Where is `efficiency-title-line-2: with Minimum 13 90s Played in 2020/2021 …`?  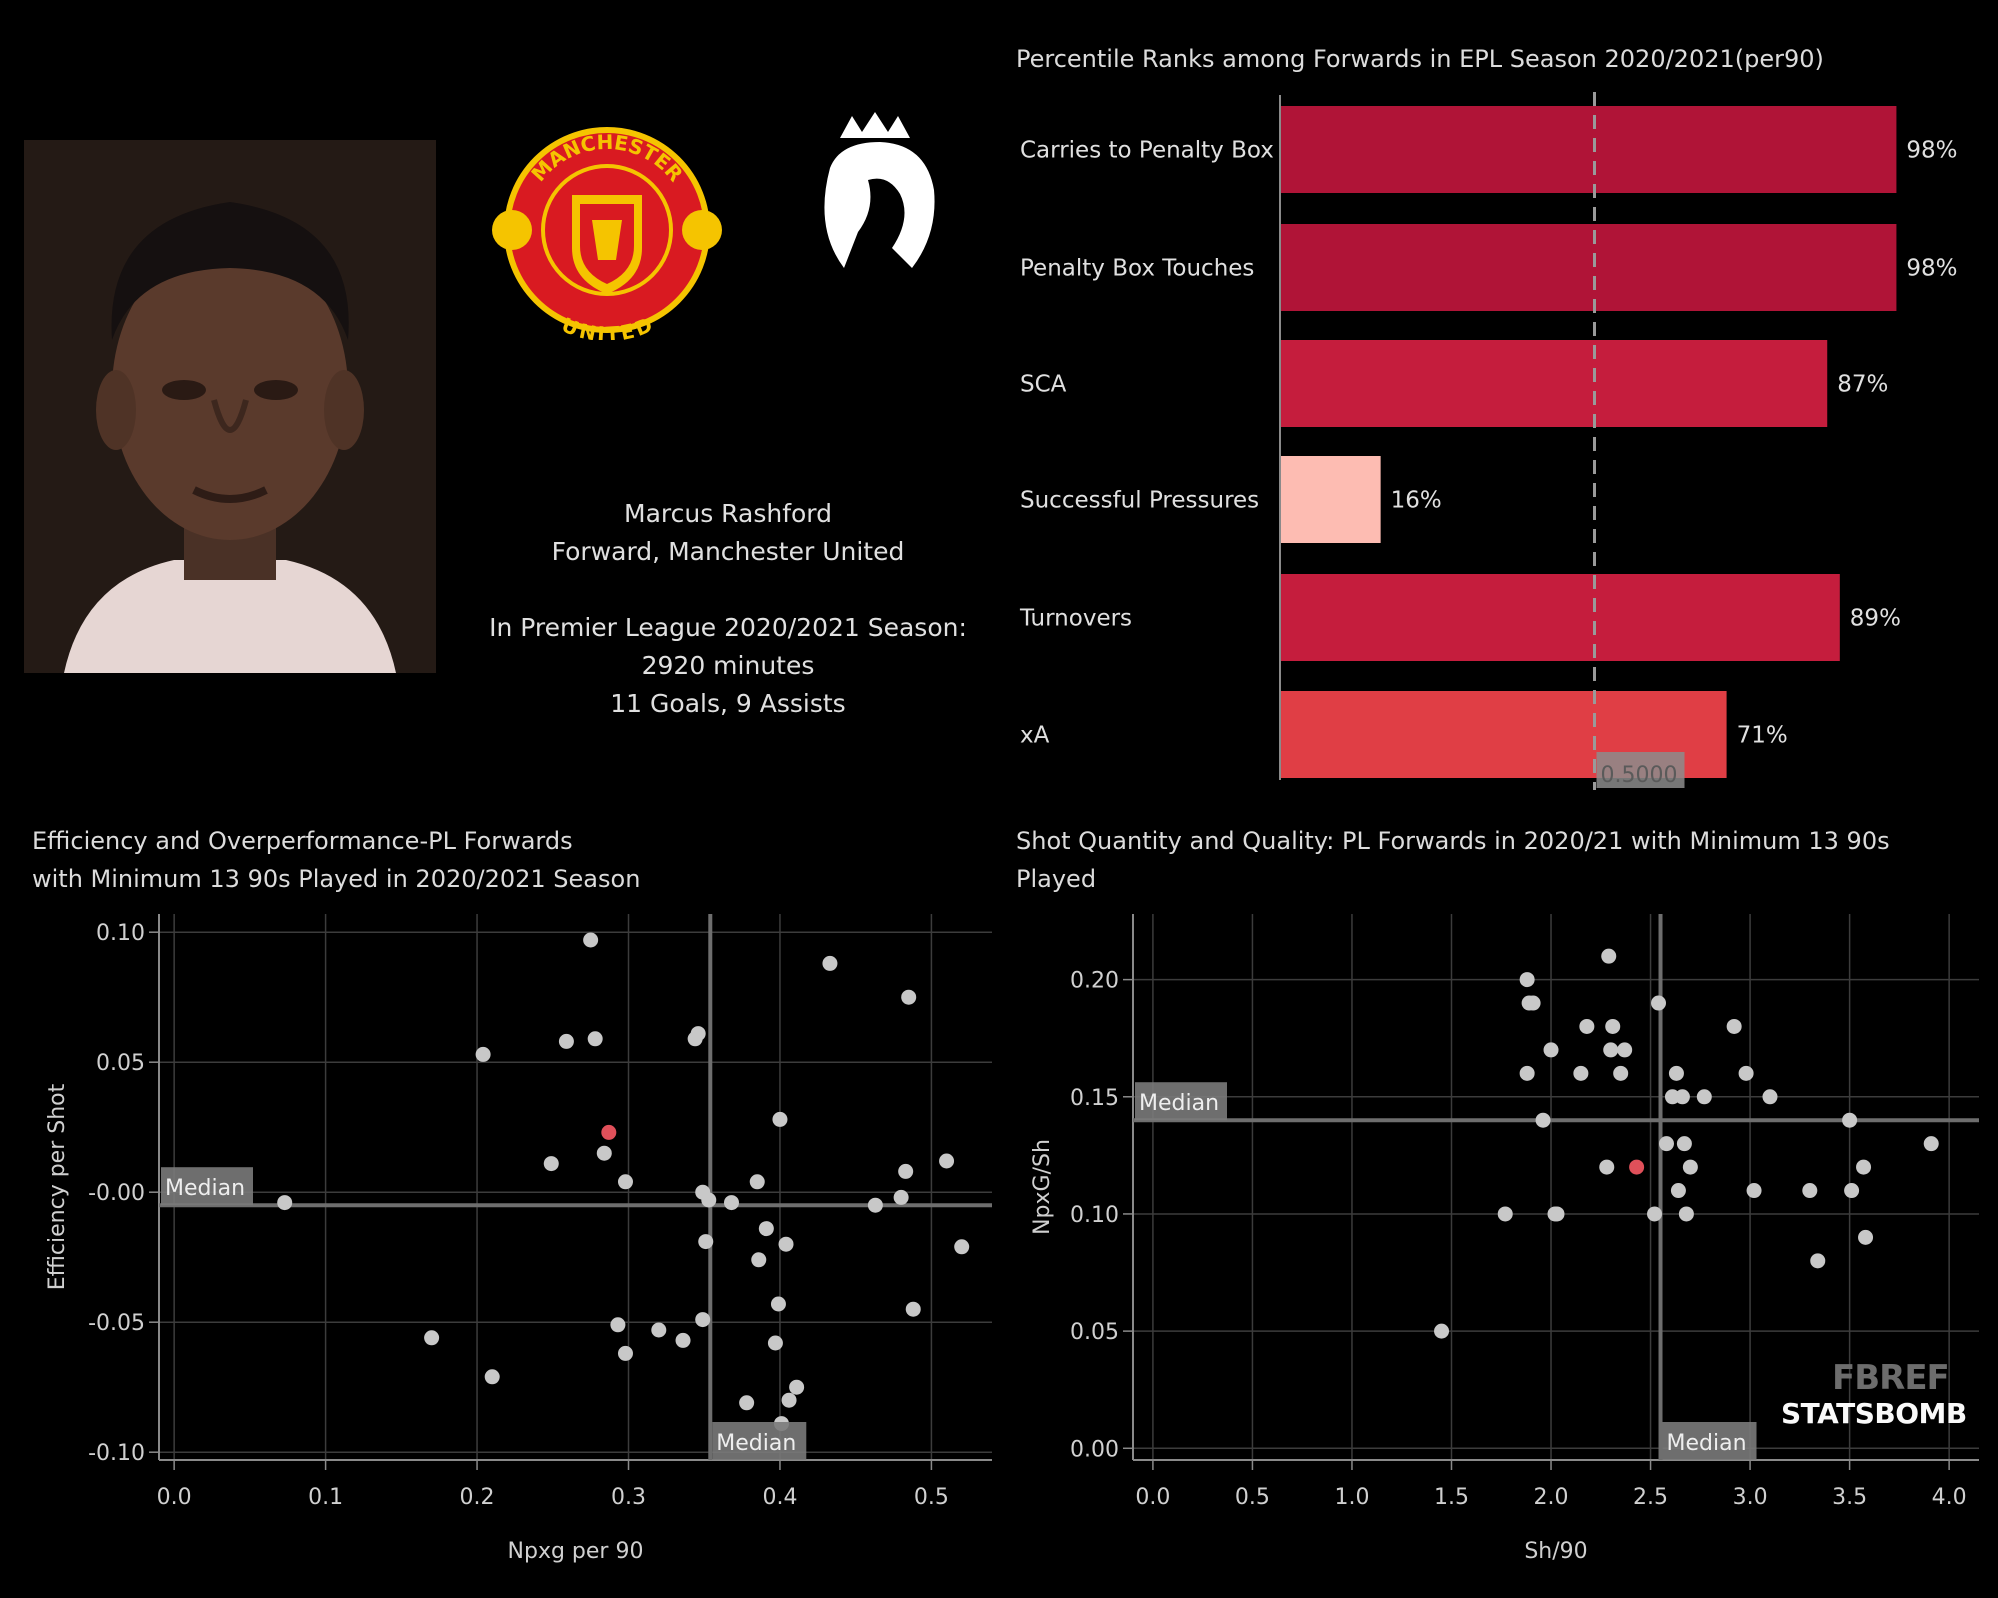 efficiency-title-line-2: with Minimum 13 90s Played in 2020/2021 … is located at coordinates (336, 879).